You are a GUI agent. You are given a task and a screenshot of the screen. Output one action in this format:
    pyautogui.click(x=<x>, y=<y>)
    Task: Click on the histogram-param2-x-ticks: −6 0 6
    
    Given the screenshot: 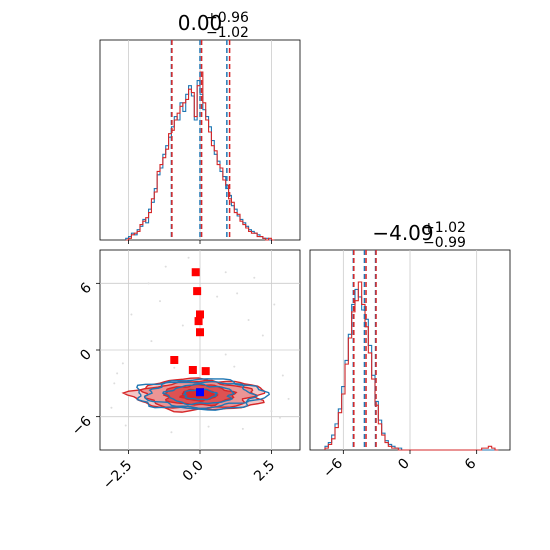 What is the action you would take?
    pyautogui.click(x=400, y=465)
    